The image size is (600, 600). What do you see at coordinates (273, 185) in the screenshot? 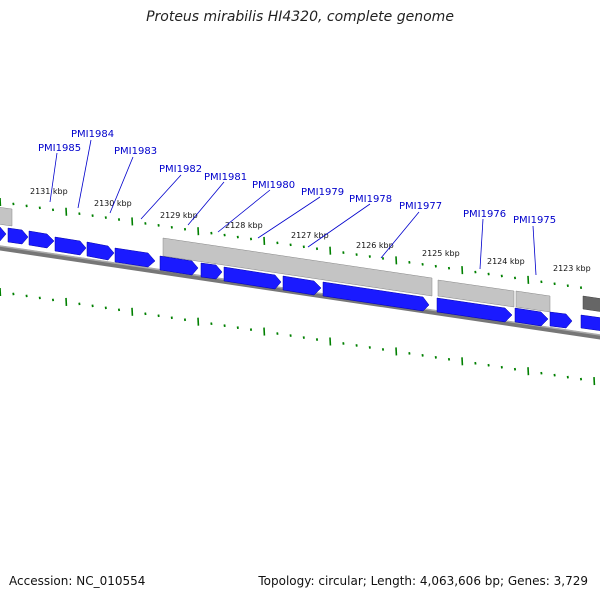
I see `gene-label-pmi1980: PMI1980` at bounding box center [273, 185].